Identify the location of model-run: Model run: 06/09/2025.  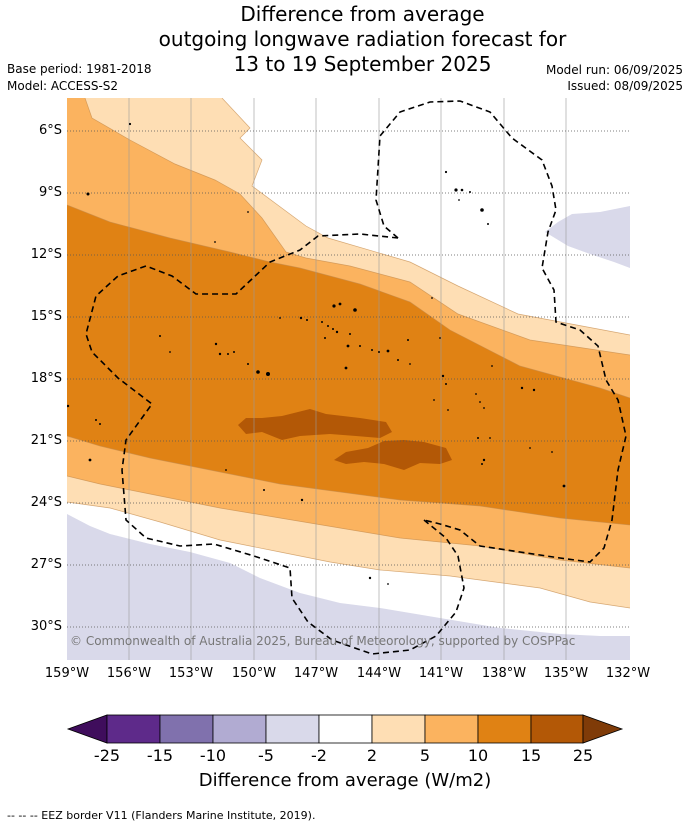
(614, 70).